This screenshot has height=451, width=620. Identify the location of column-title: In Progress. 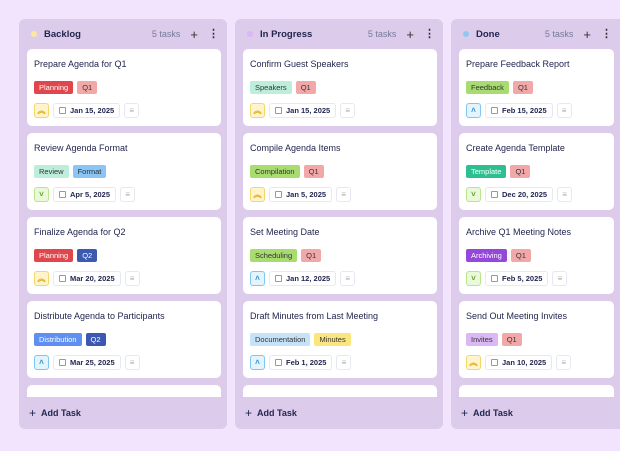
(286, 34).